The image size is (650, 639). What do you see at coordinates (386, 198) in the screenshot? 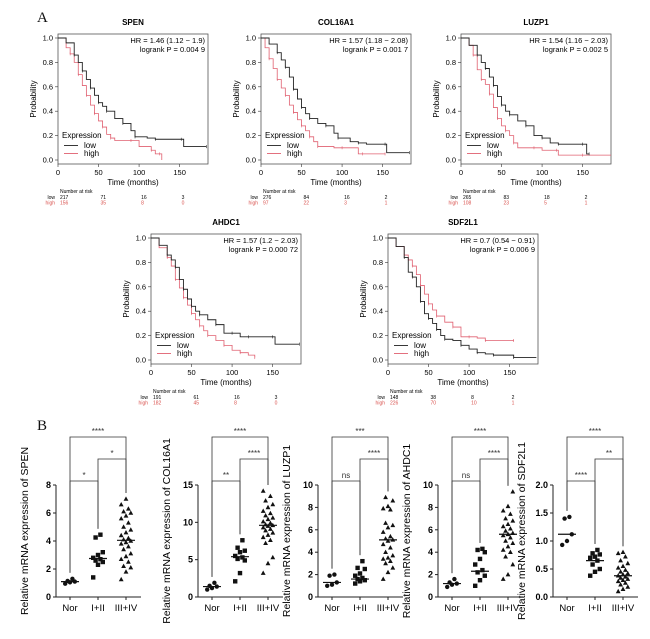
I see `risk-value: 2` at bounding box center [386, 198].